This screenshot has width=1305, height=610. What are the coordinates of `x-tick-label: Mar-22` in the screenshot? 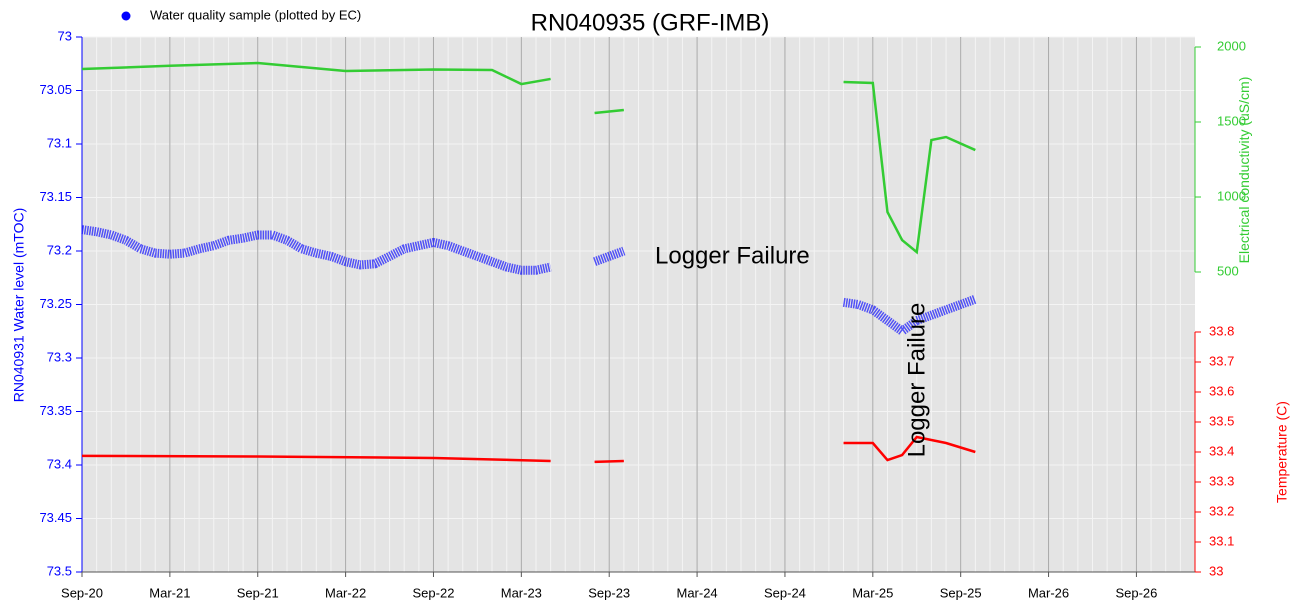 It's located at (345, 592).